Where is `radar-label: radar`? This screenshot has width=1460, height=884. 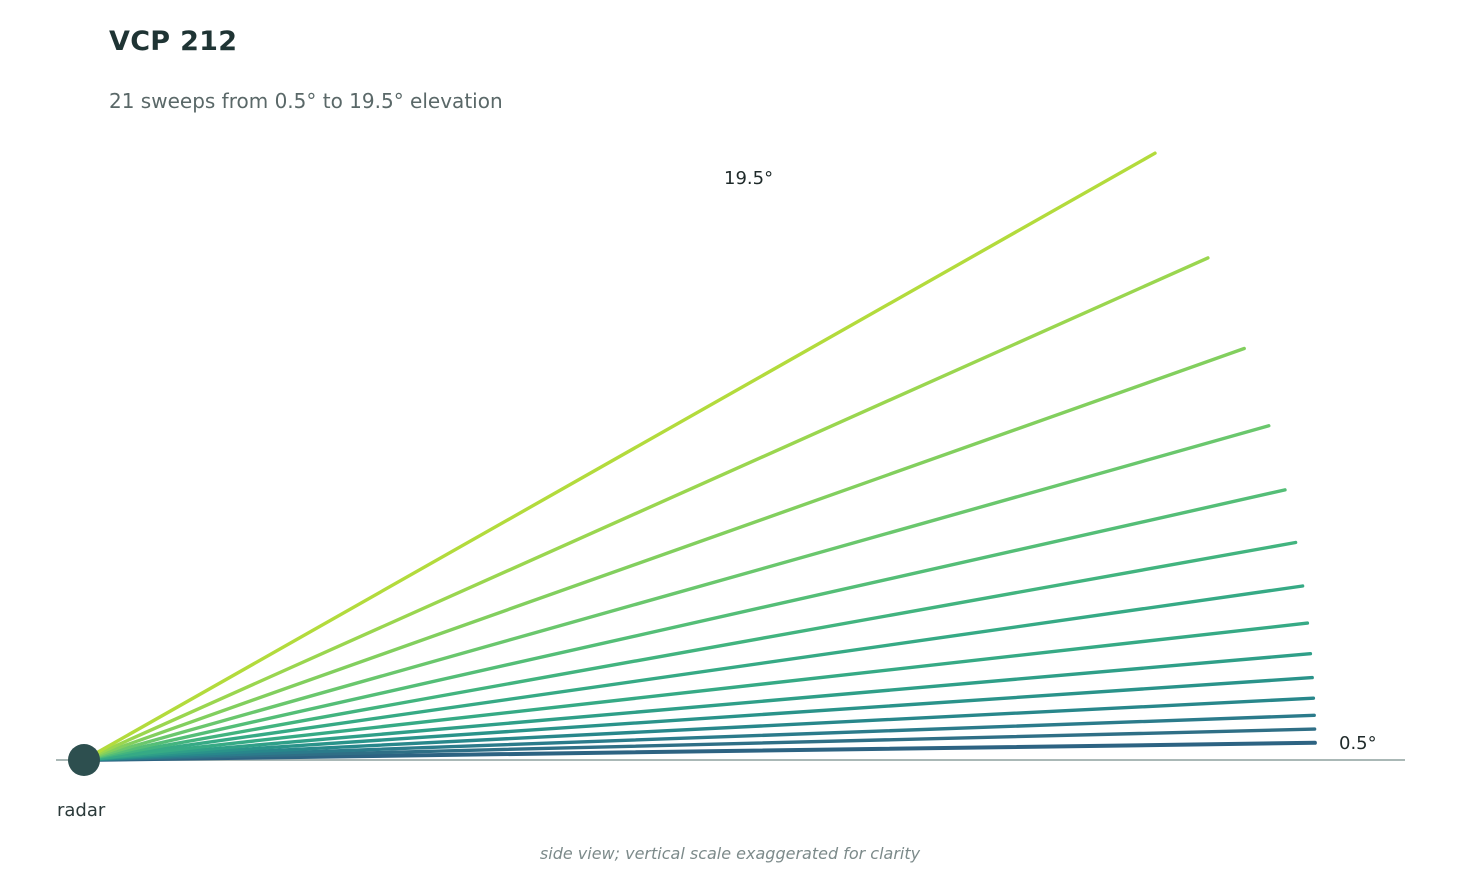 radar-label: radar is located at coordinates (81, 810).